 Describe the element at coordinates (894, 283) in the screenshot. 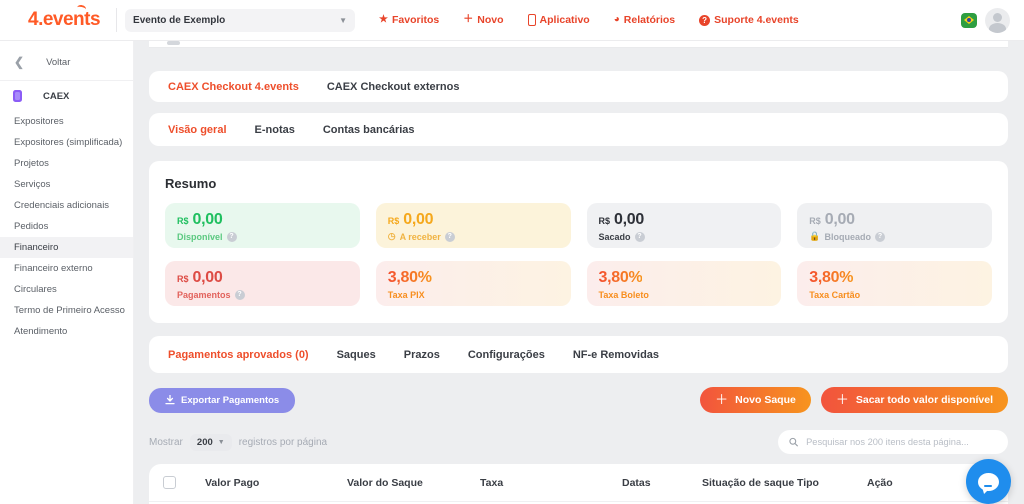

I see `stat-card-taxa-cartao: 3,80% Taxa Cartão` at that location.